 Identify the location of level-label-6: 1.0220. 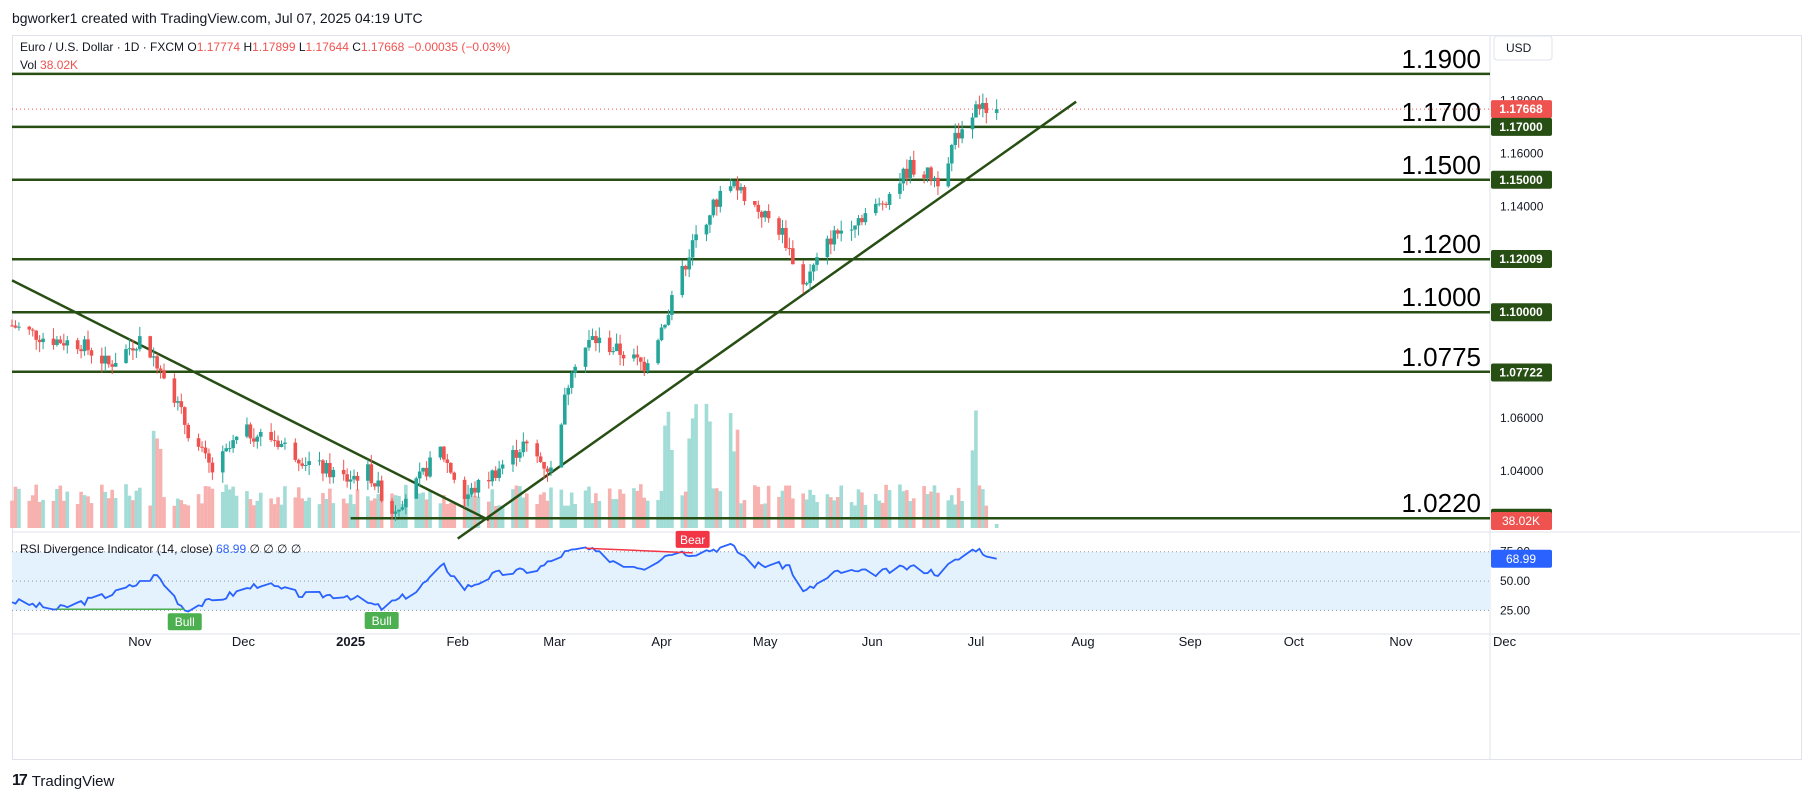
(1441, 503).